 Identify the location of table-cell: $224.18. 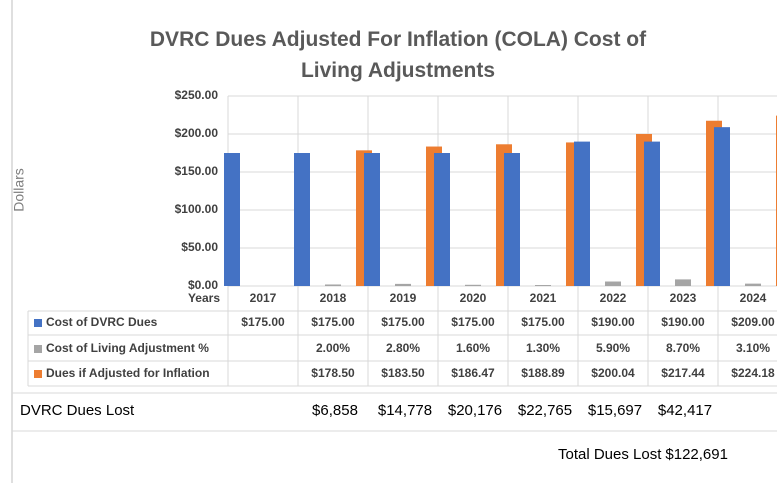
(753, 373).